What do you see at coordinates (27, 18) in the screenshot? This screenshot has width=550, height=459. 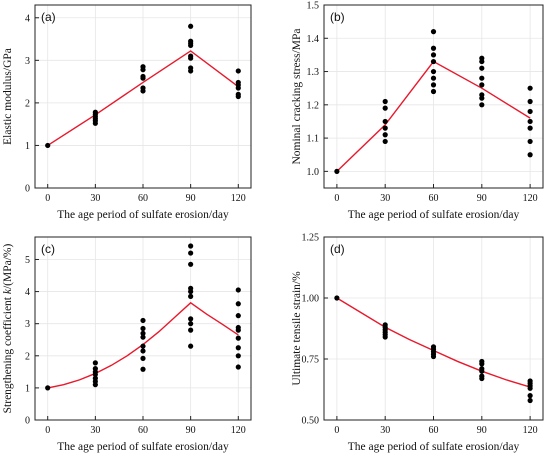 I see `y-tick-label: 4` at bounding box center [27, 18].